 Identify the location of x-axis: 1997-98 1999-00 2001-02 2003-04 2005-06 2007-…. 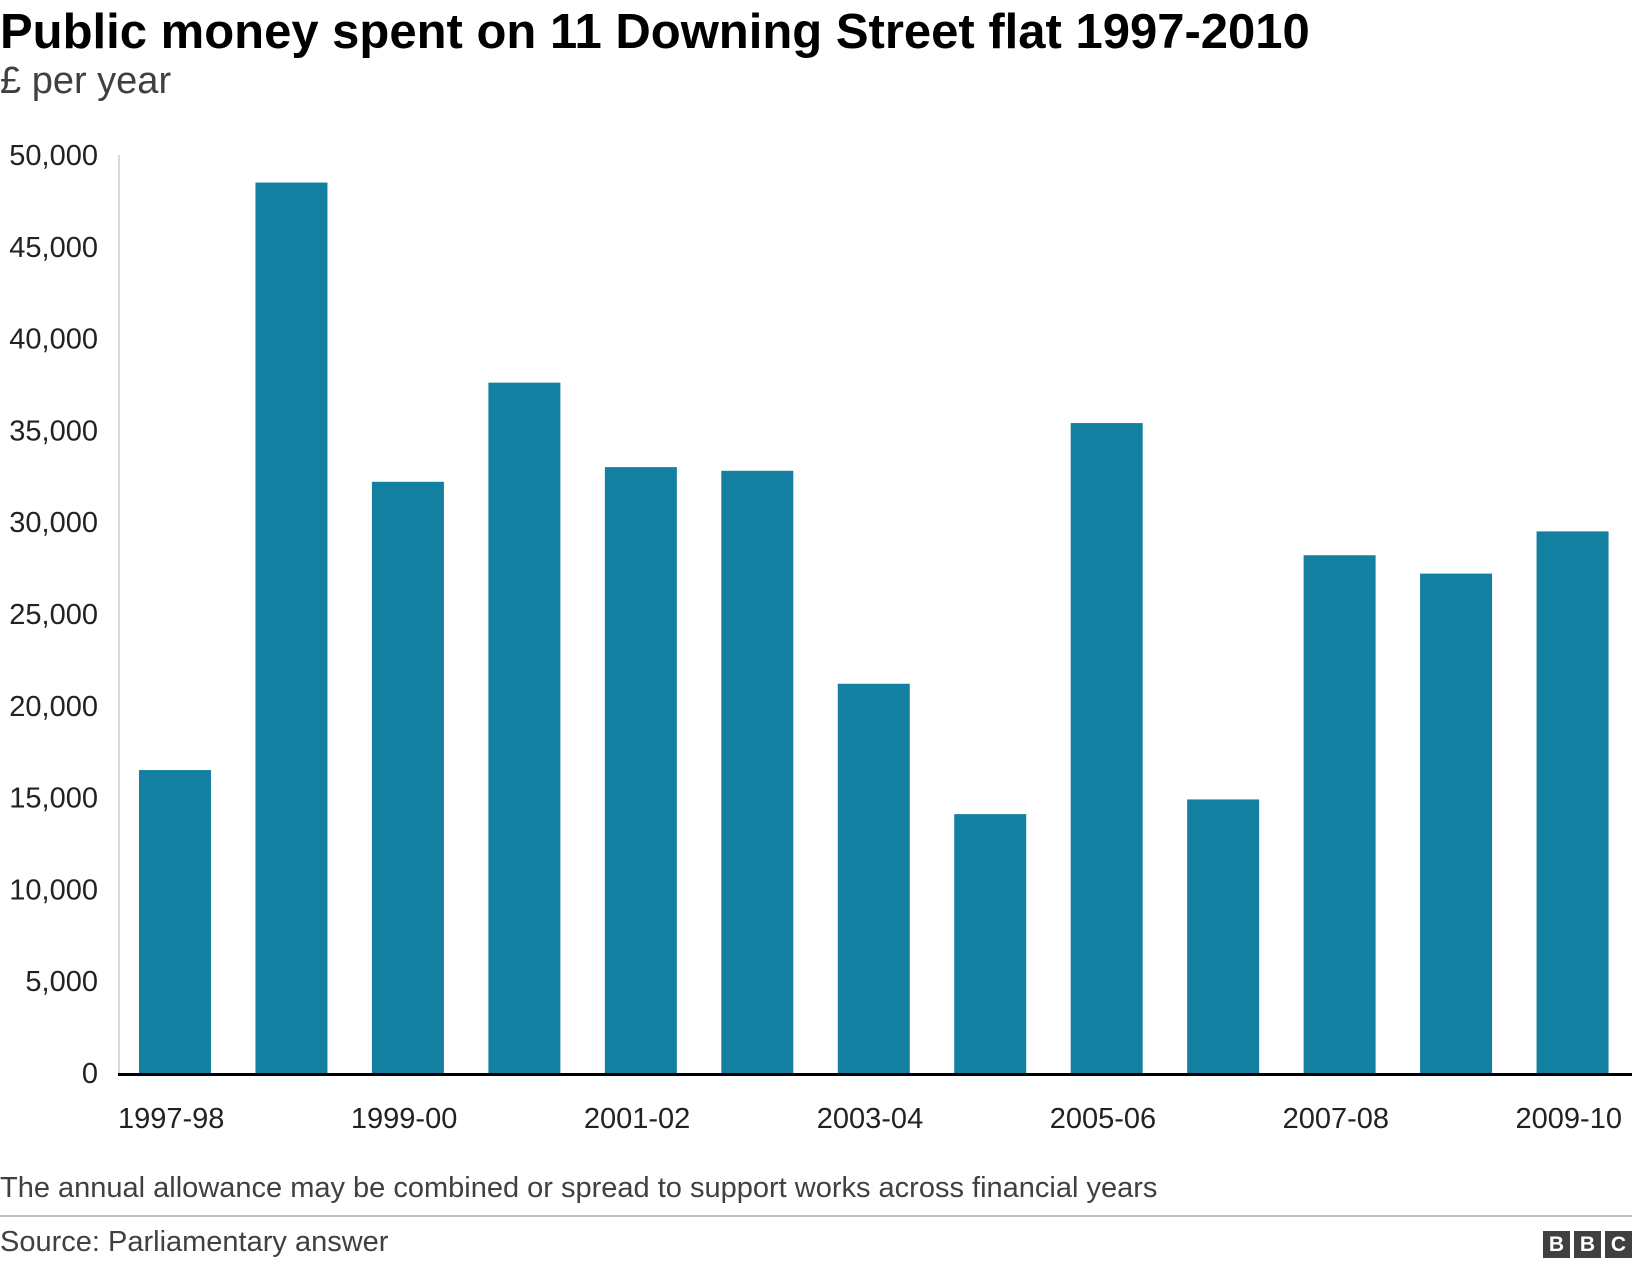
(875, 1104).